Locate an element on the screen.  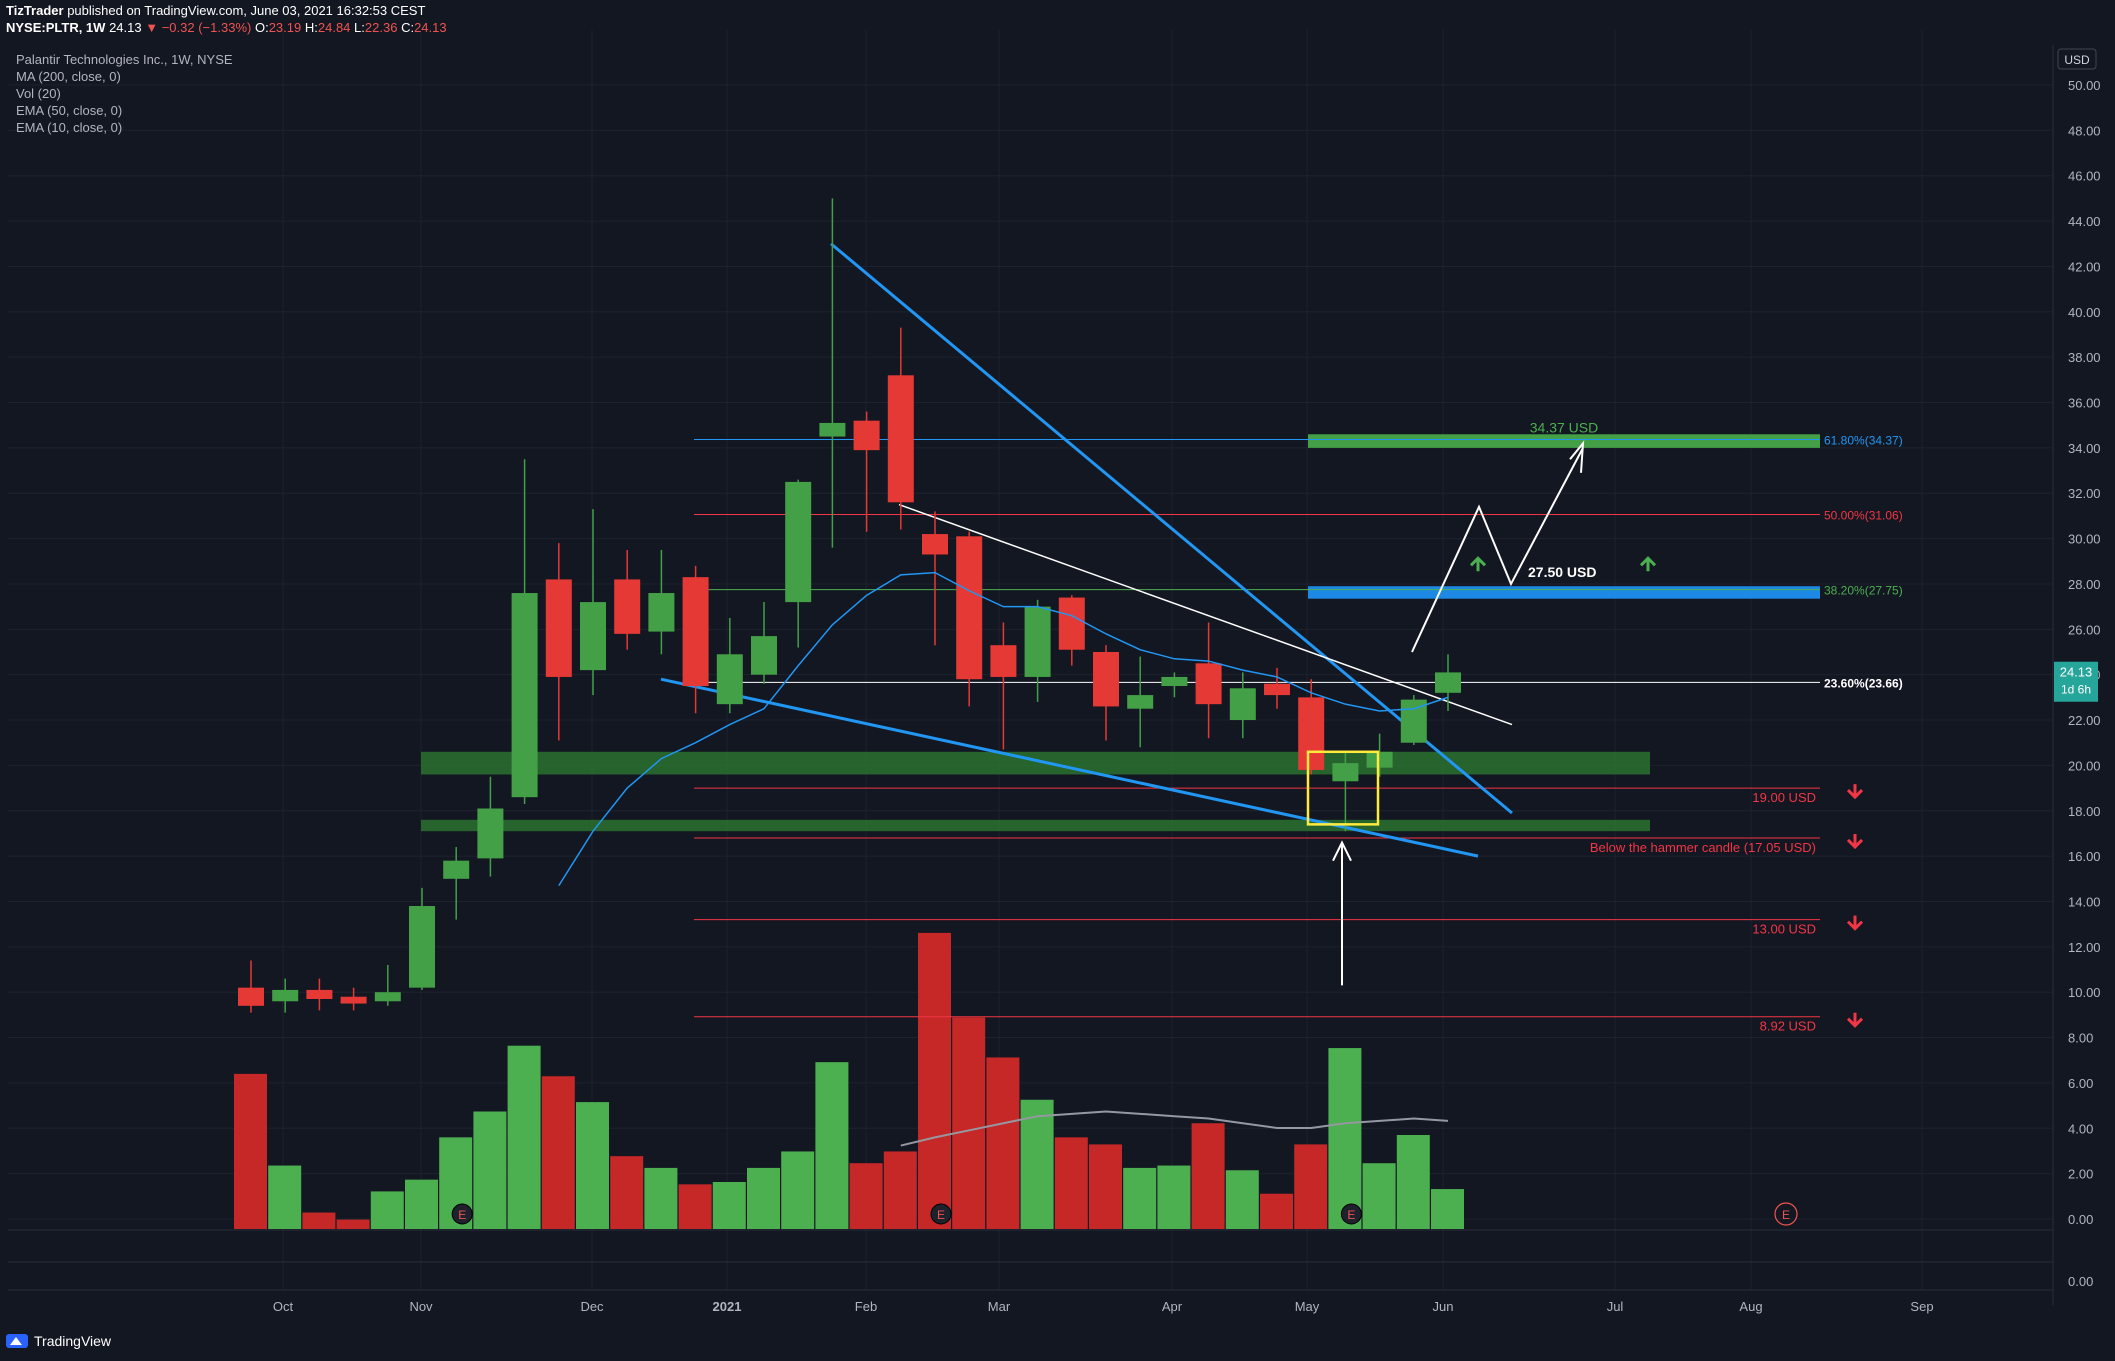
target-label: 34.37 USD is located at coordinates (1564, 427).